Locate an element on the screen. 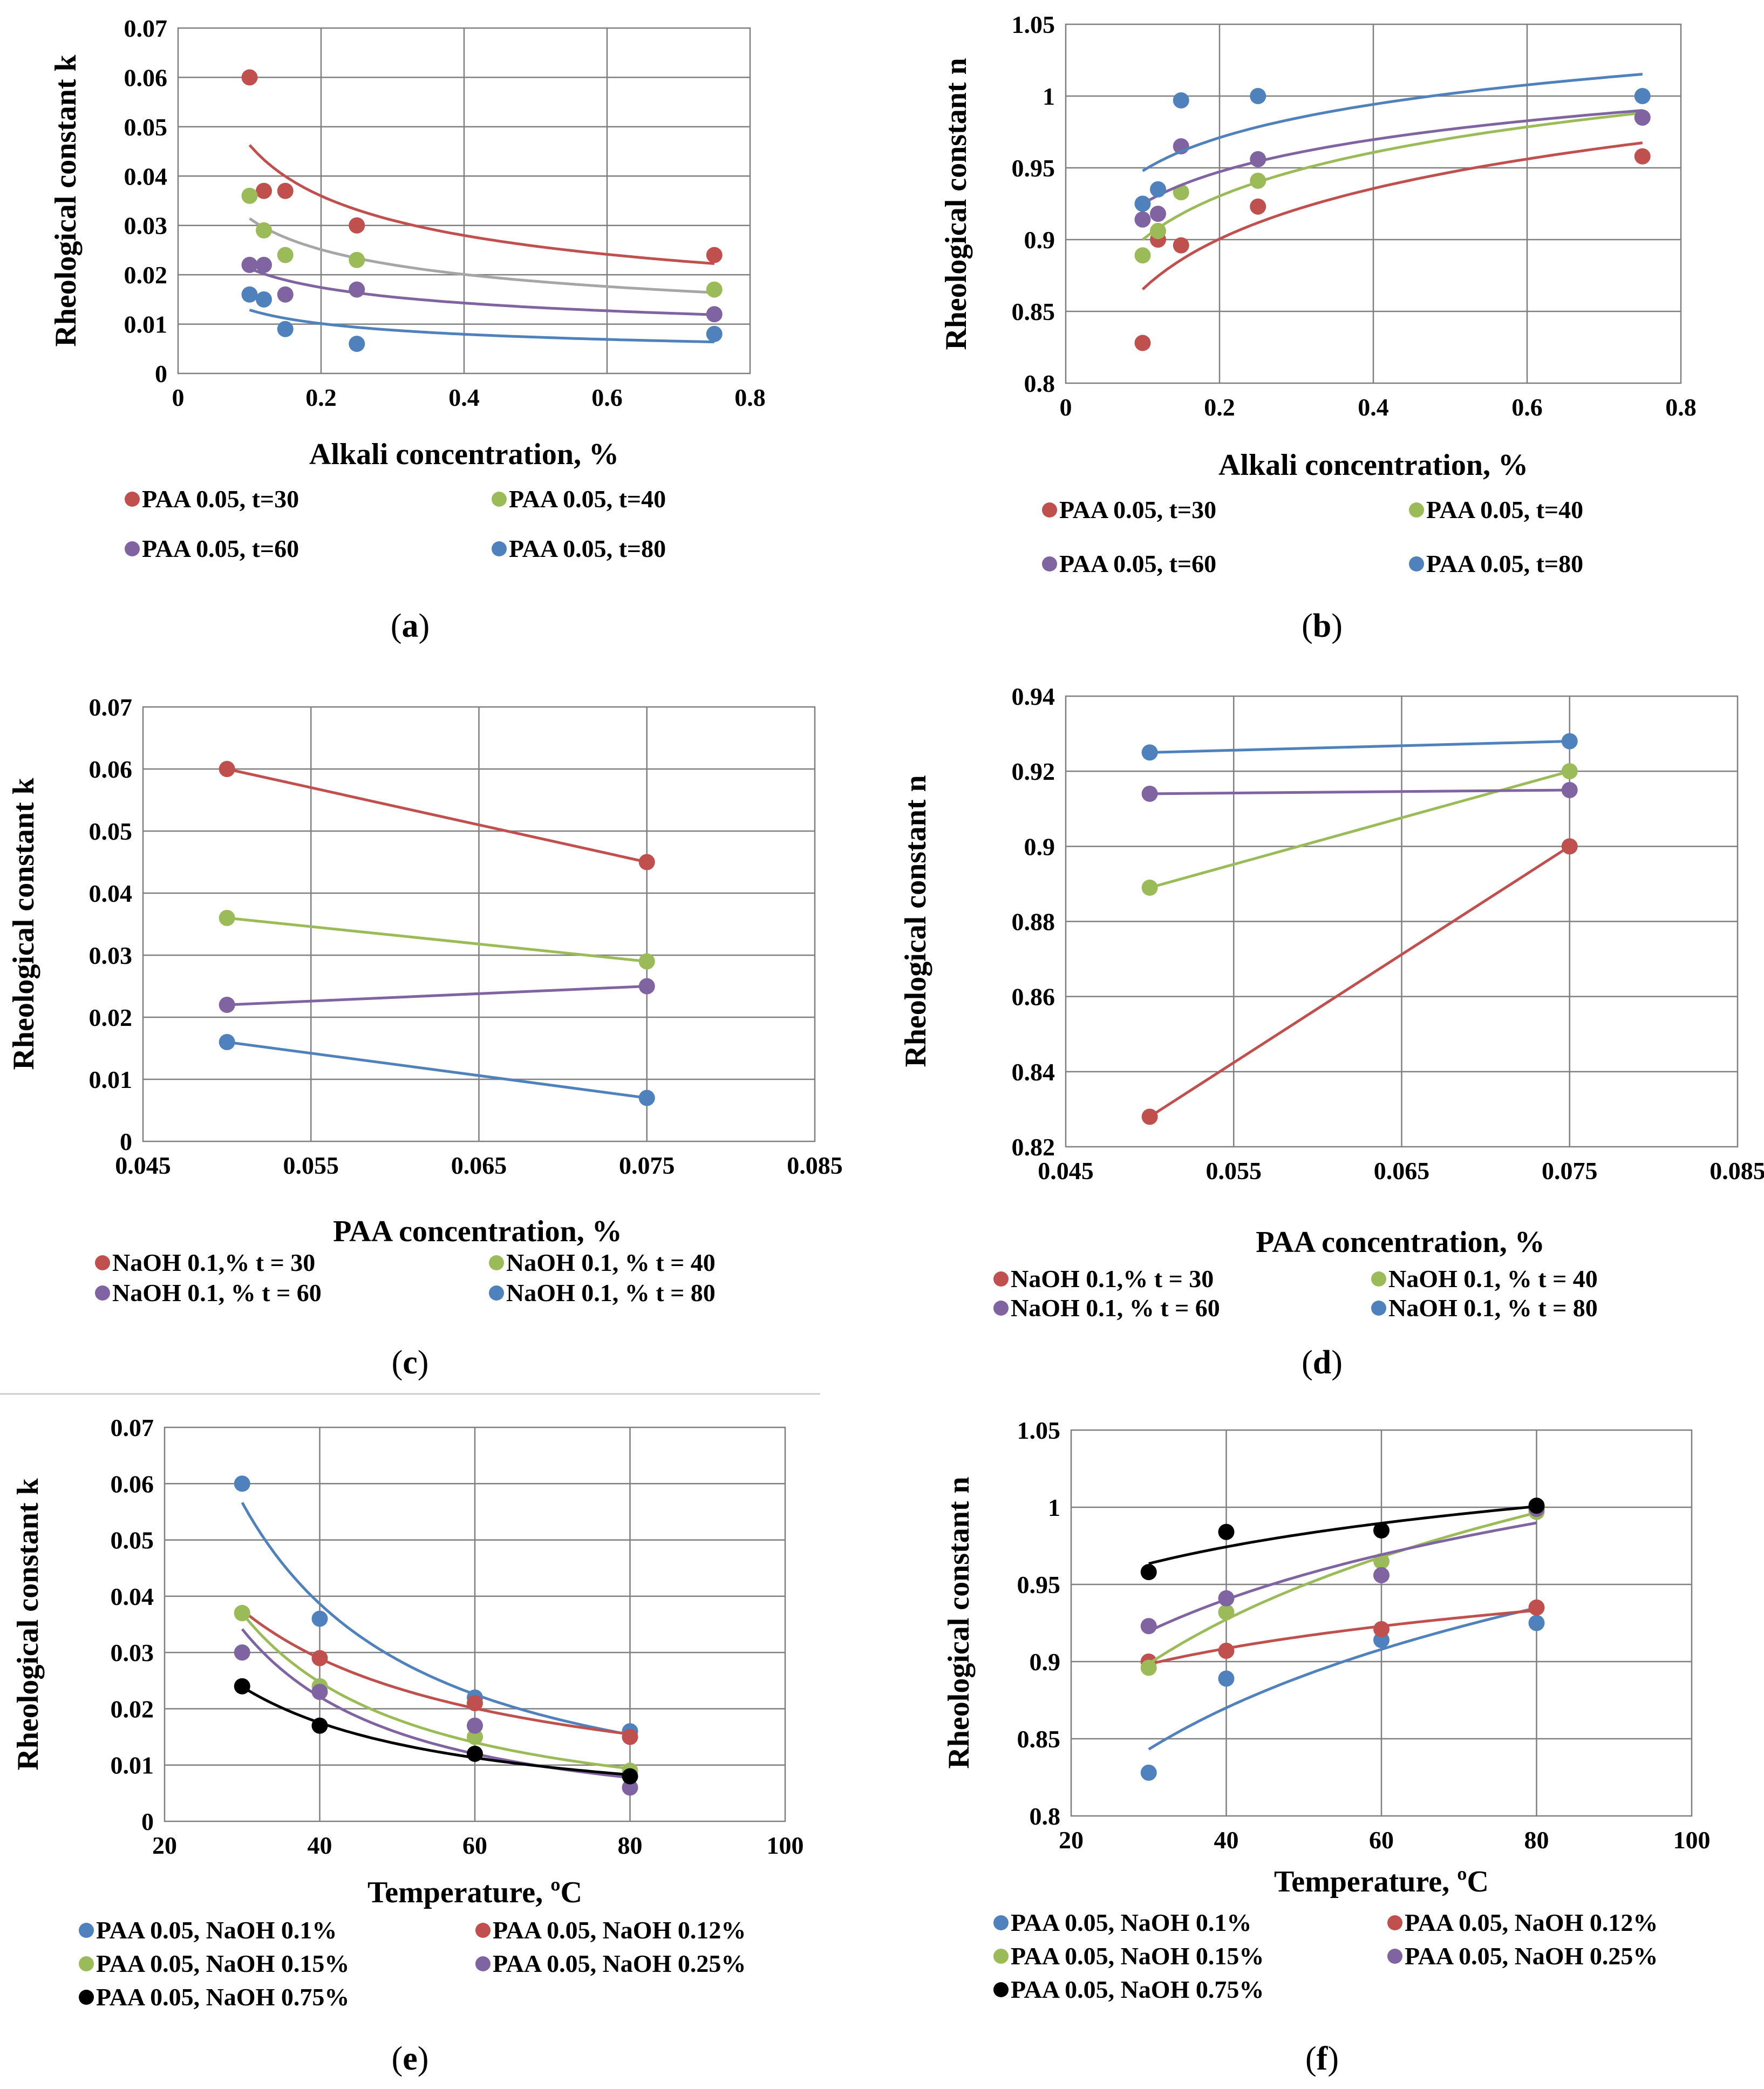 This screenshot has width=1764, height=2089. legend-label: PAA 0.05, NaOH 0.75% is located at coordinates (1137, 1989).